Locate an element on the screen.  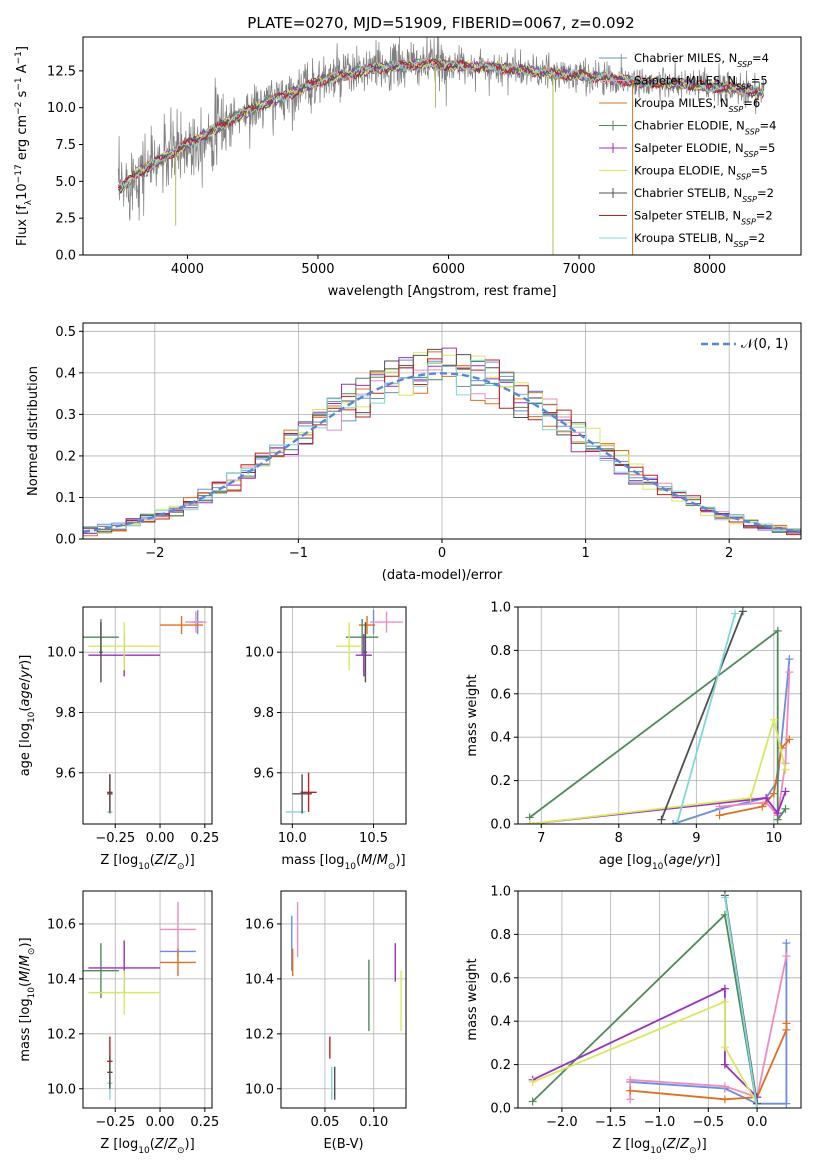
legend-label-salpeter_miles: Salpeter MILES, NSSP=5 is located at coordinates (701, 83).